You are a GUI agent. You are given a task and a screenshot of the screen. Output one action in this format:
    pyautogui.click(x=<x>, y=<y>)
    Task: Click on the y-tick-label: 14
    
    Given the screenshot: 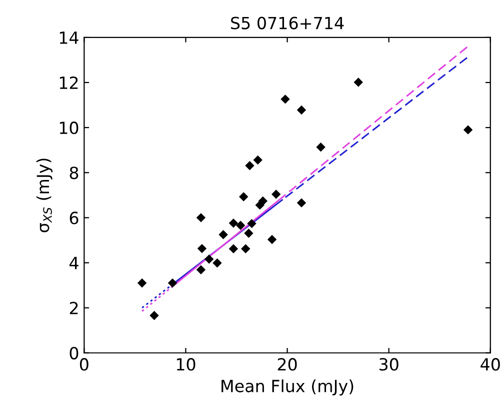 What is the action you would take?
    pyautogui.click(x=69, y=38)
    